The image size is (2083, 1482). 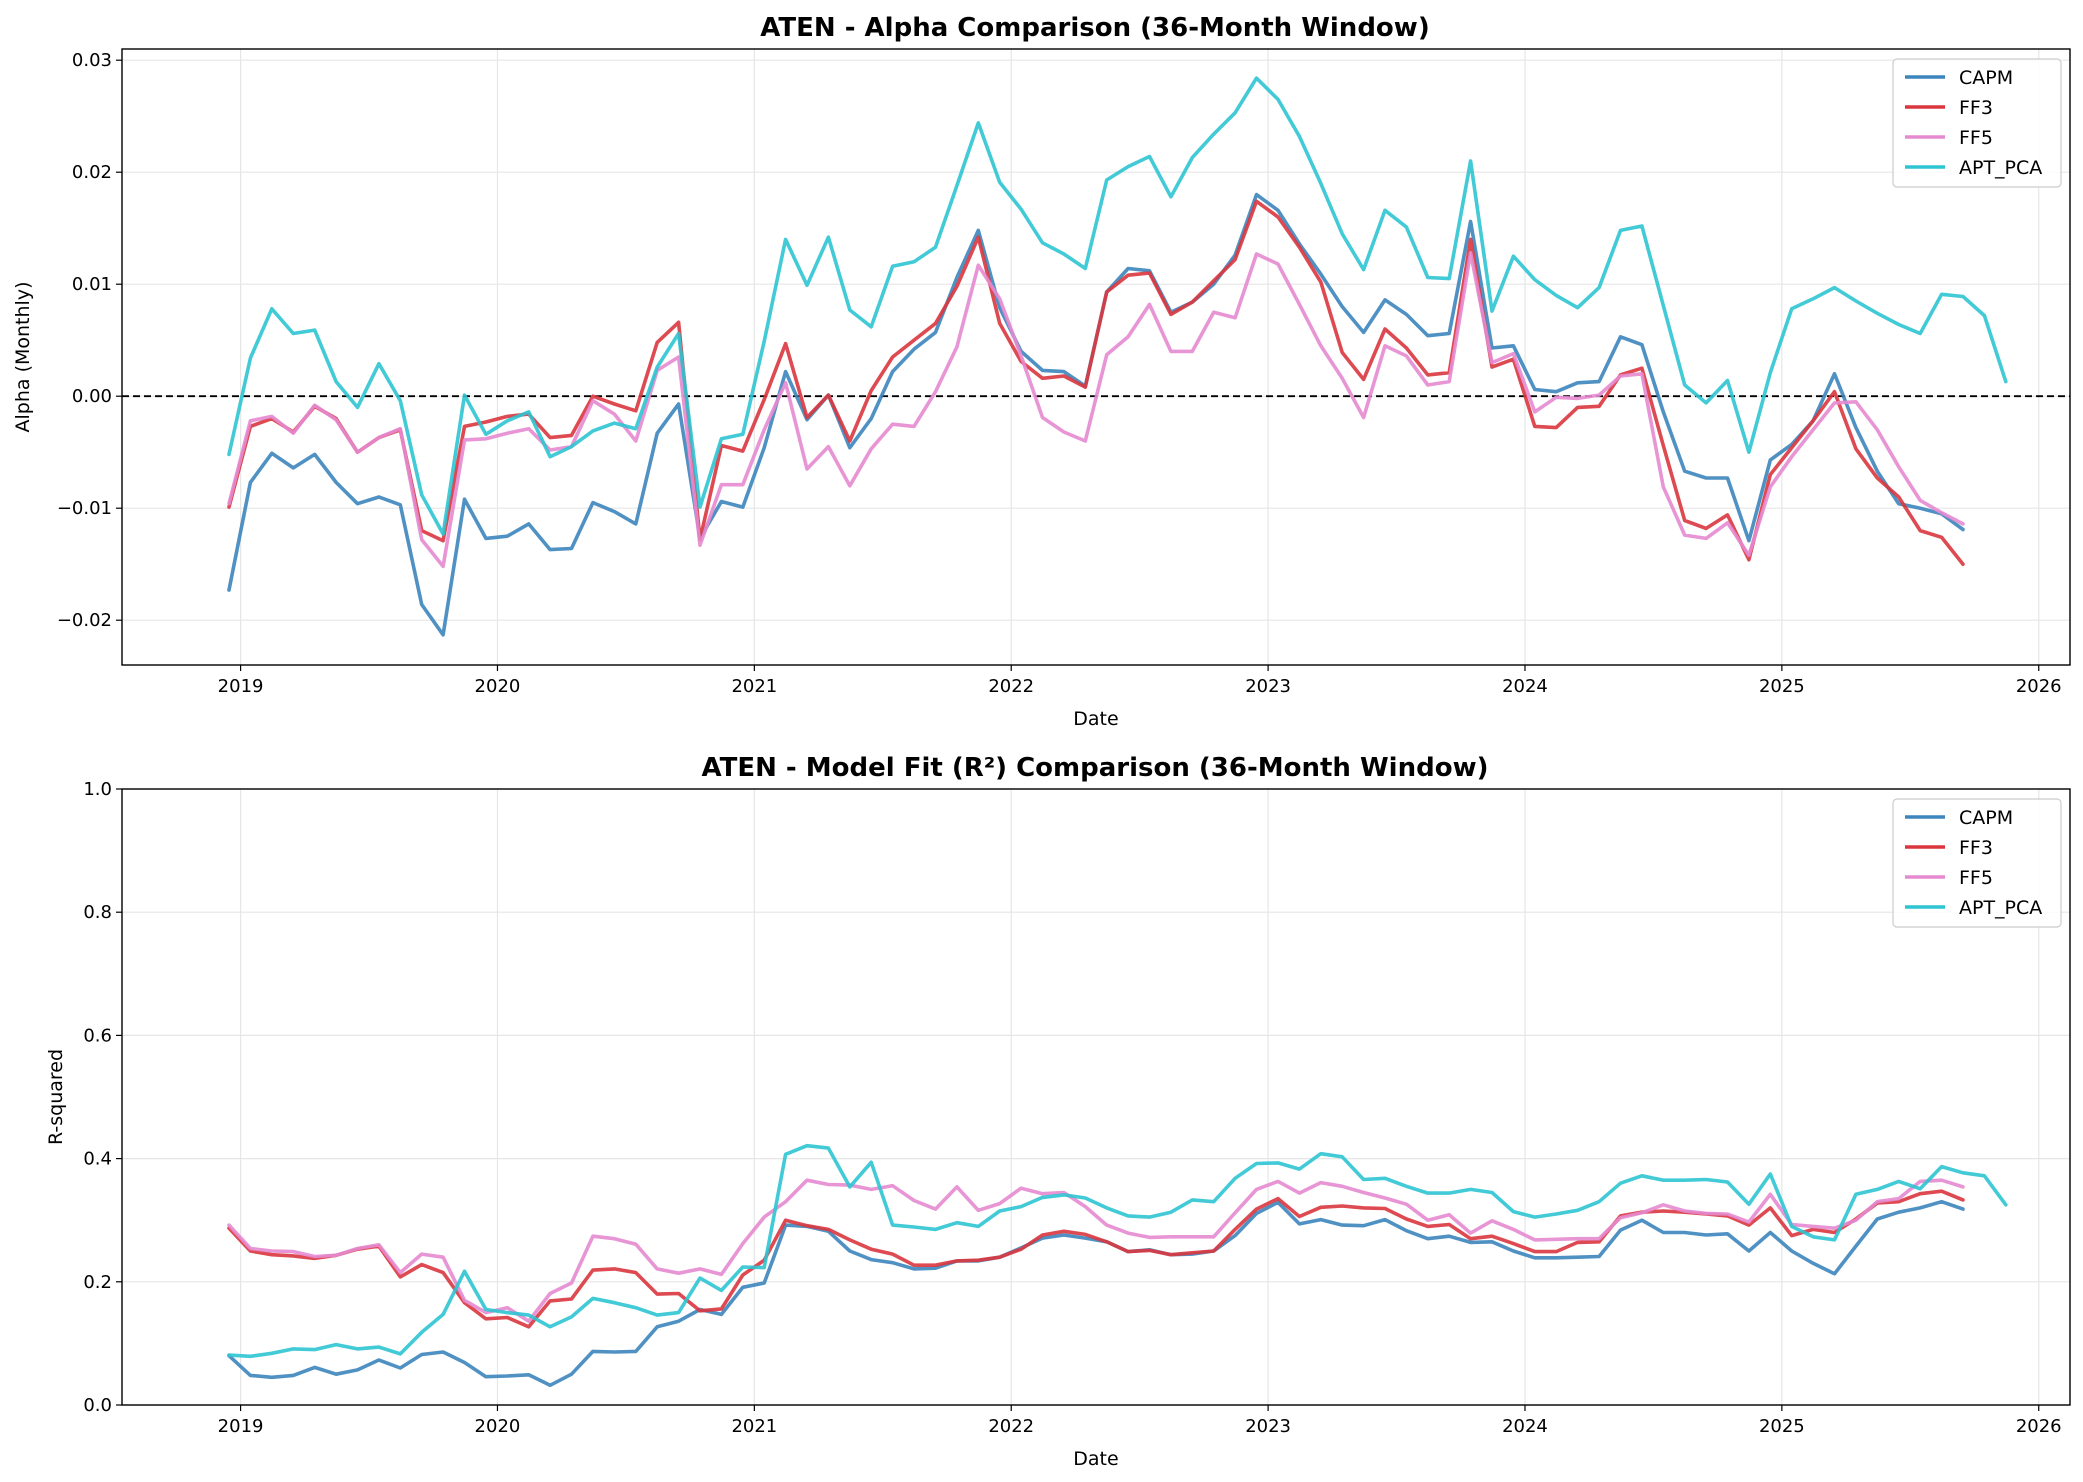 What do you see at coordinates (23, 357) in the screenshot?
I see `alpha-chart-ylabel: Alpha (Monthly)` at bounding box center [23, 357].